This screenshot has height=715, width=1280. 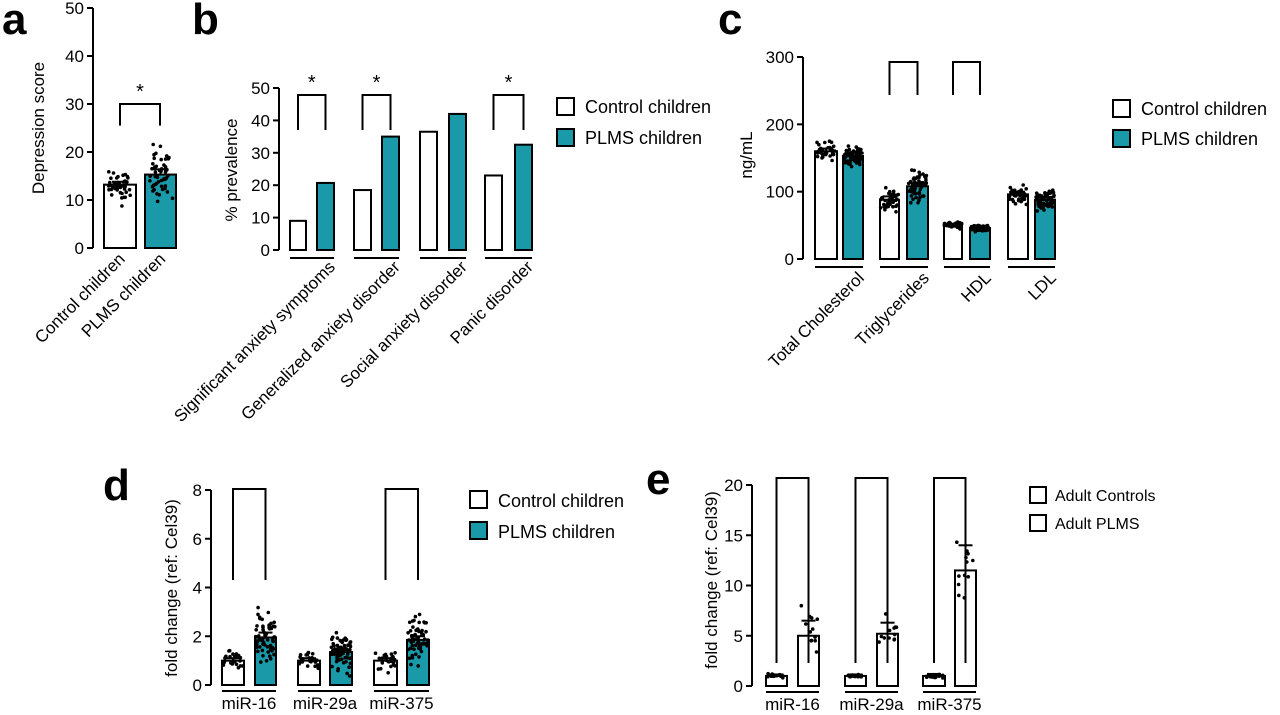 I want to click on y-tick-label: 200, so click(x=780, y=124).